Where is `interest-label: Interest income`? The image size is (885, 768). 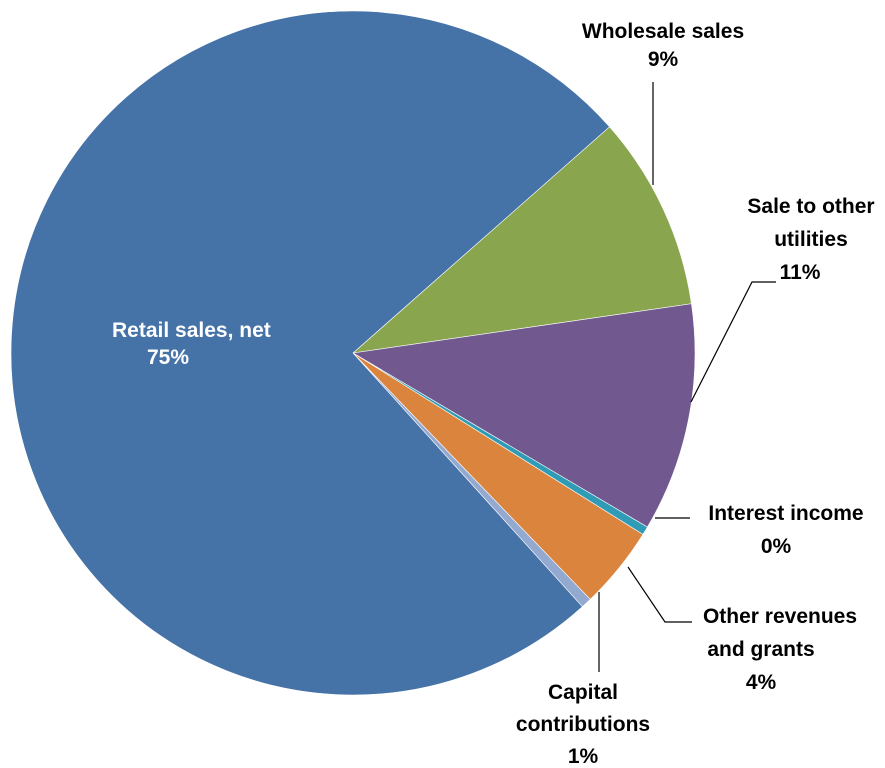 interest-label: Interest income is located at coordinates (785, 513).